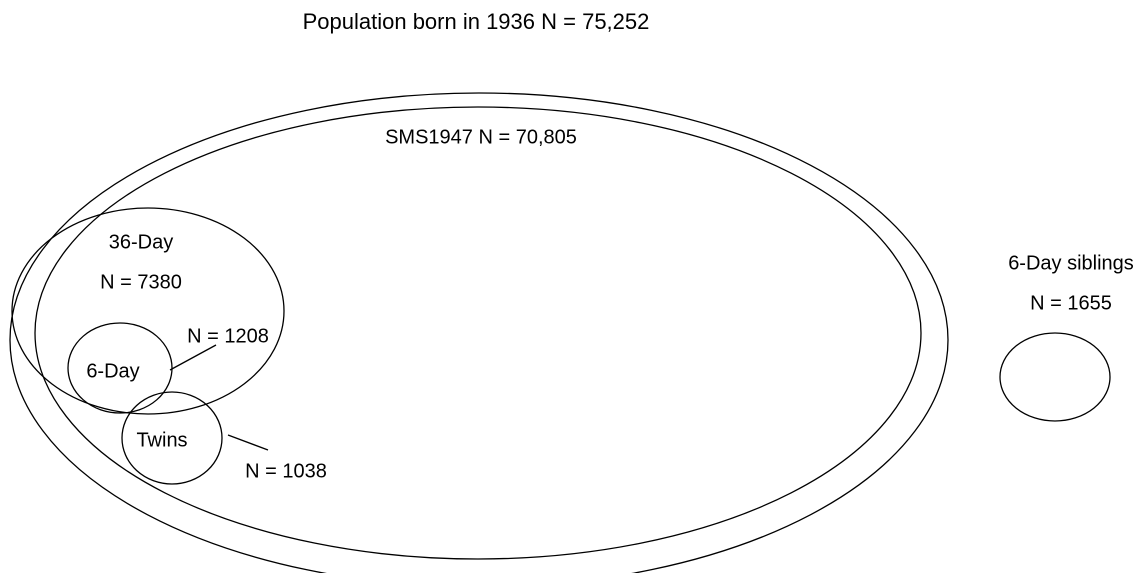 The image size is (1141, 573). Describe the element at coordinates (148, 311) in the screenshot. I see `36-day-ellipse` at that location.